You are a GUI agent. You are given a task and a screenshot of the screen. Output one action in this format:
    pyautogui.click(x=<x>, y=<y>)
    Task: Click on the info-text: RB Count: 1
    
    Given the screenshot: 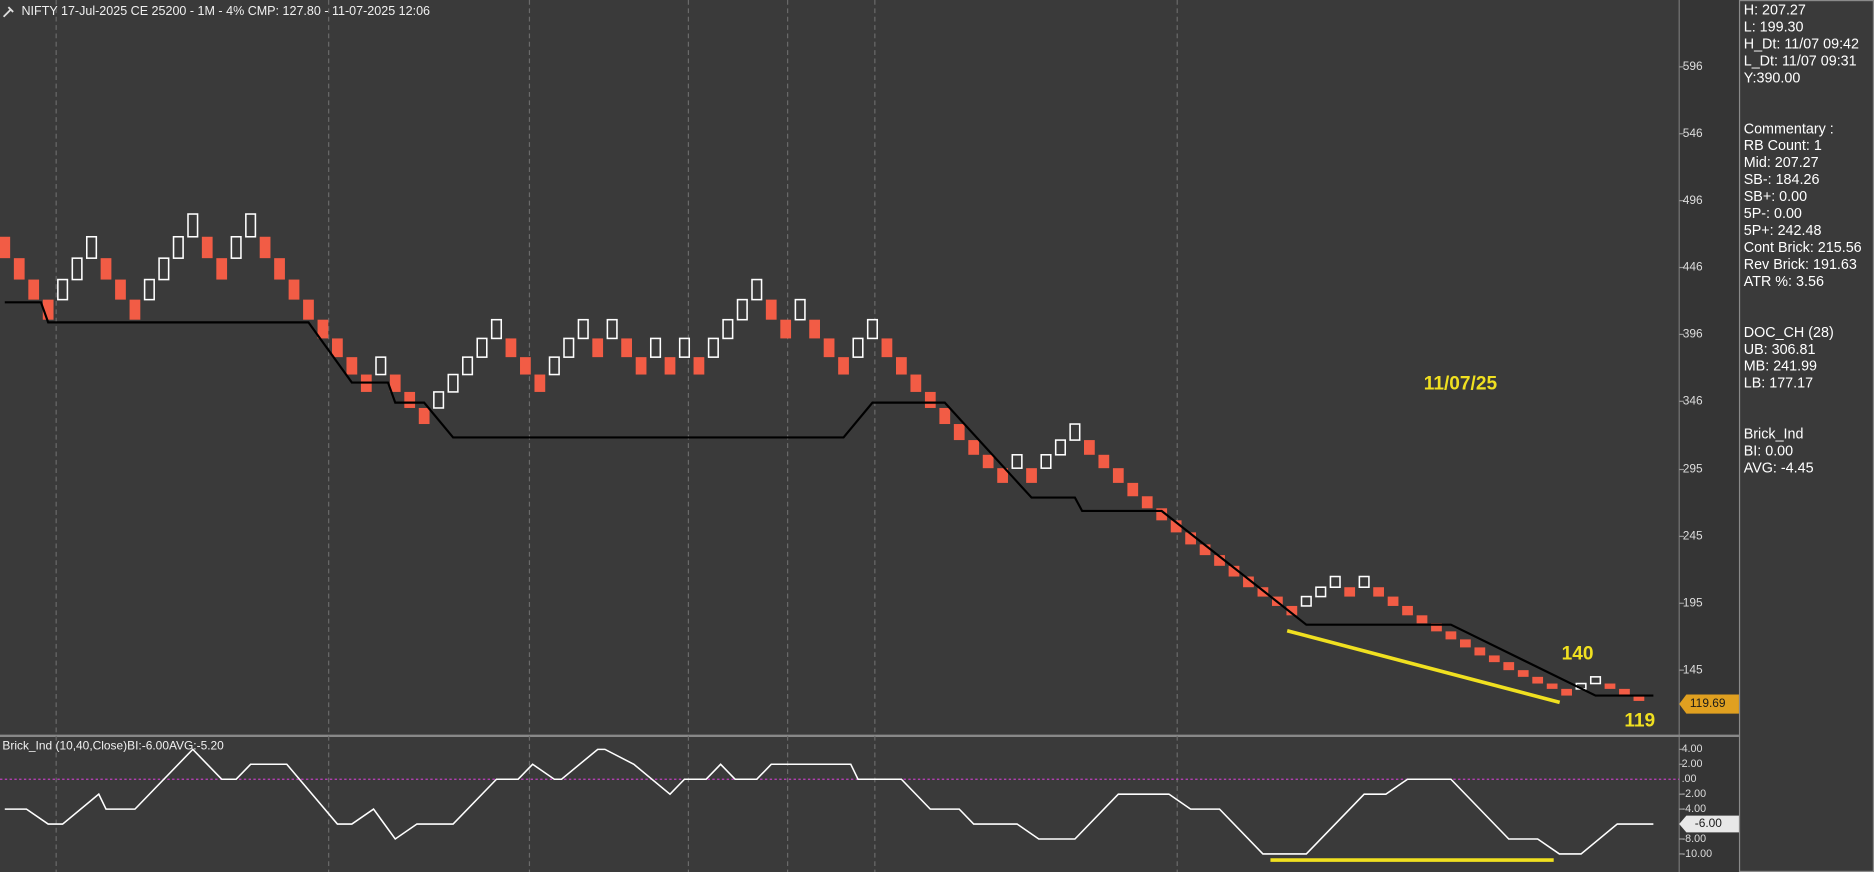 What is the action you would take?
    pyautogui.click(x=1783, y=146)
    